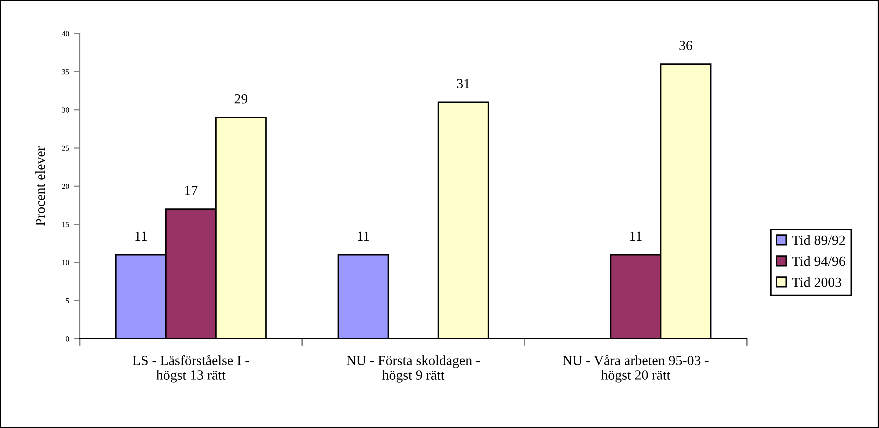 The image size is (879, 428). Describe the element at coordinates (817, 282) in the screenshot. I see `legend-label: Tid 2003` at that location.